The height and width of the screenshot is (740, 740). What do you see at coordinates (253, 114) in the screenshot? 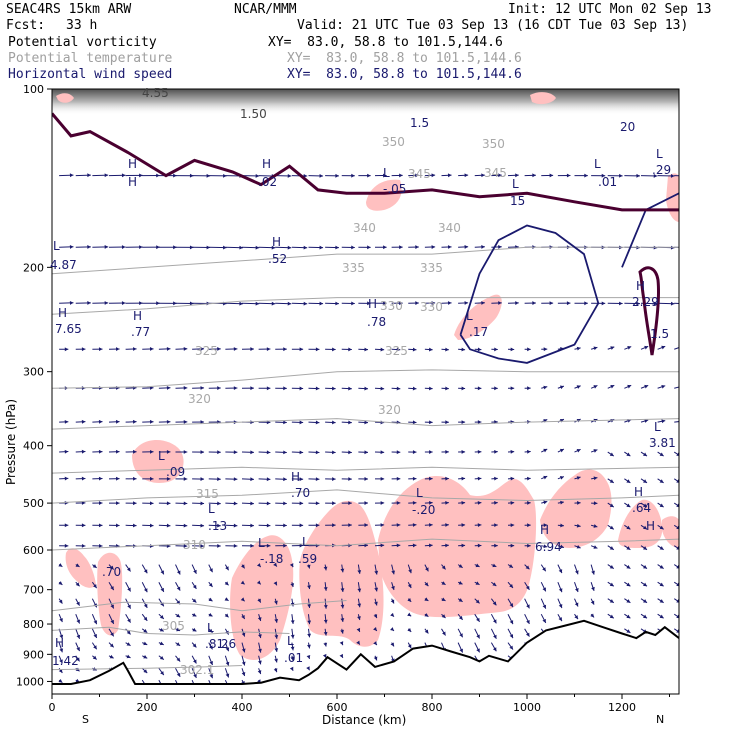
I see `pv-contour-label: 1.50` at bounding box center [253, 114].